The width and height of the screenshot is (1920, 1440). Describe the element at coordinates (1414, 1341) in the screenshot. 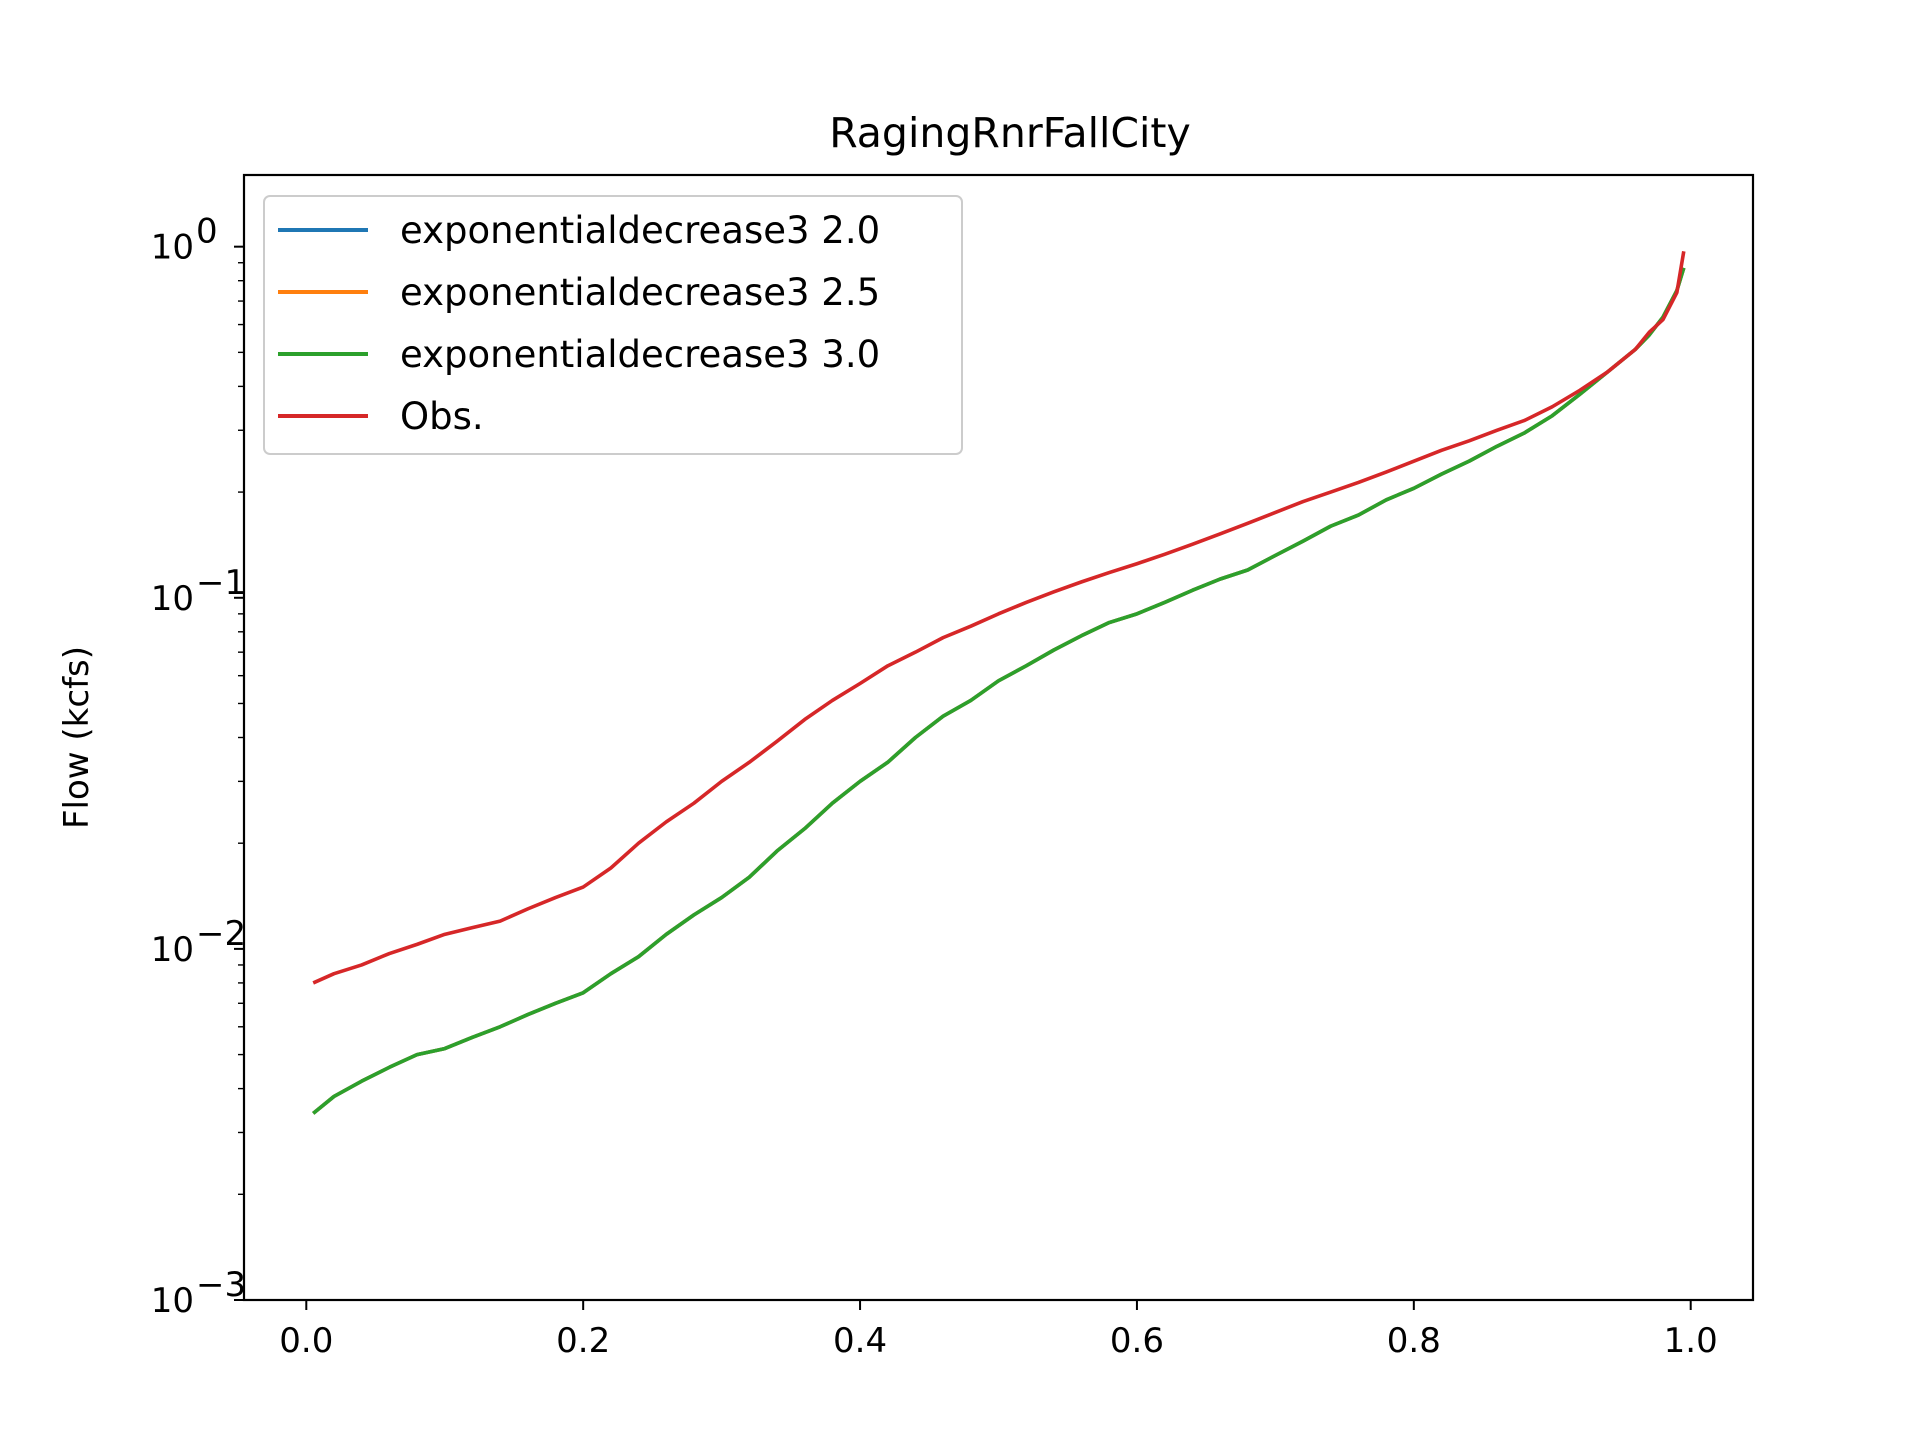

I see `x-tick-label: 0.8` at that location.